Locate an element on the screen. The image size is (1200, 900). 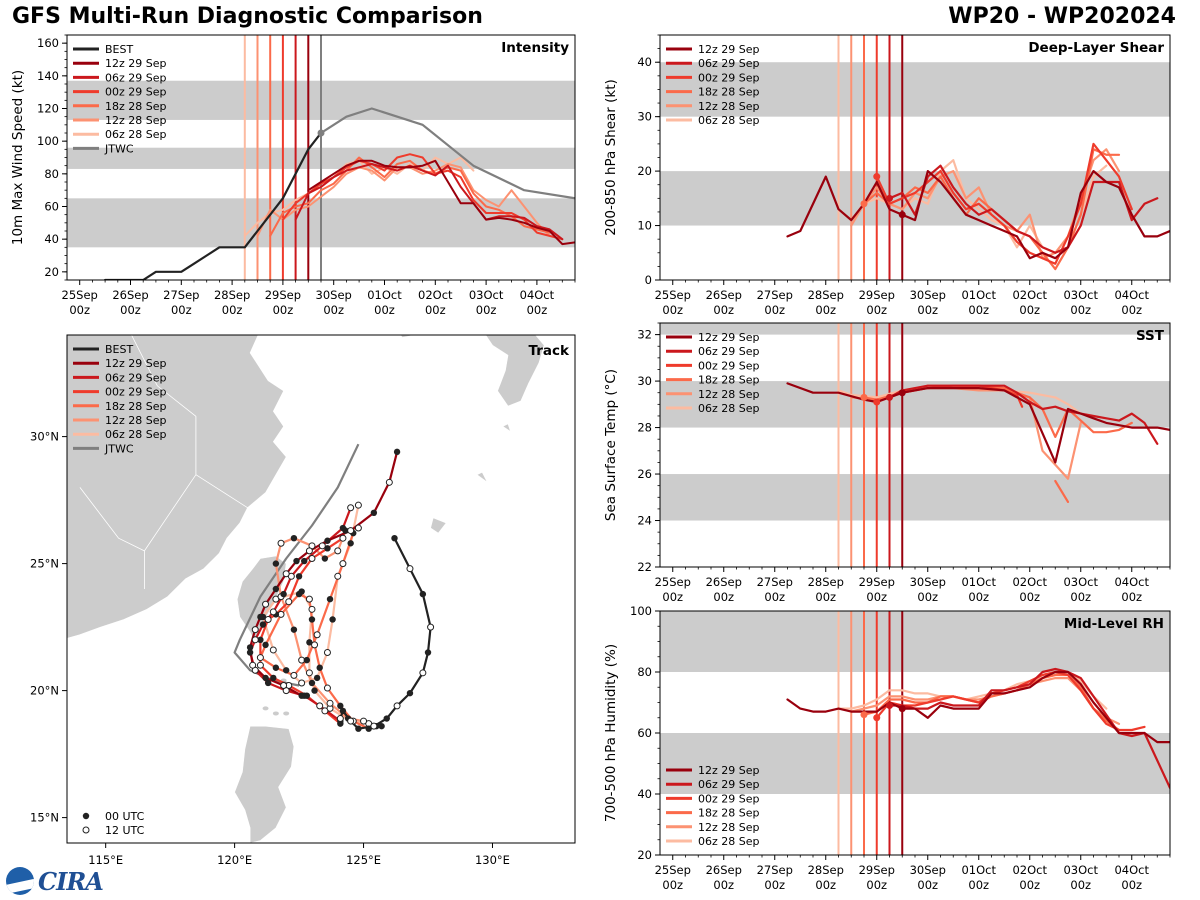
sst-ytick-label: 32 is located at coordinates (644, 335).